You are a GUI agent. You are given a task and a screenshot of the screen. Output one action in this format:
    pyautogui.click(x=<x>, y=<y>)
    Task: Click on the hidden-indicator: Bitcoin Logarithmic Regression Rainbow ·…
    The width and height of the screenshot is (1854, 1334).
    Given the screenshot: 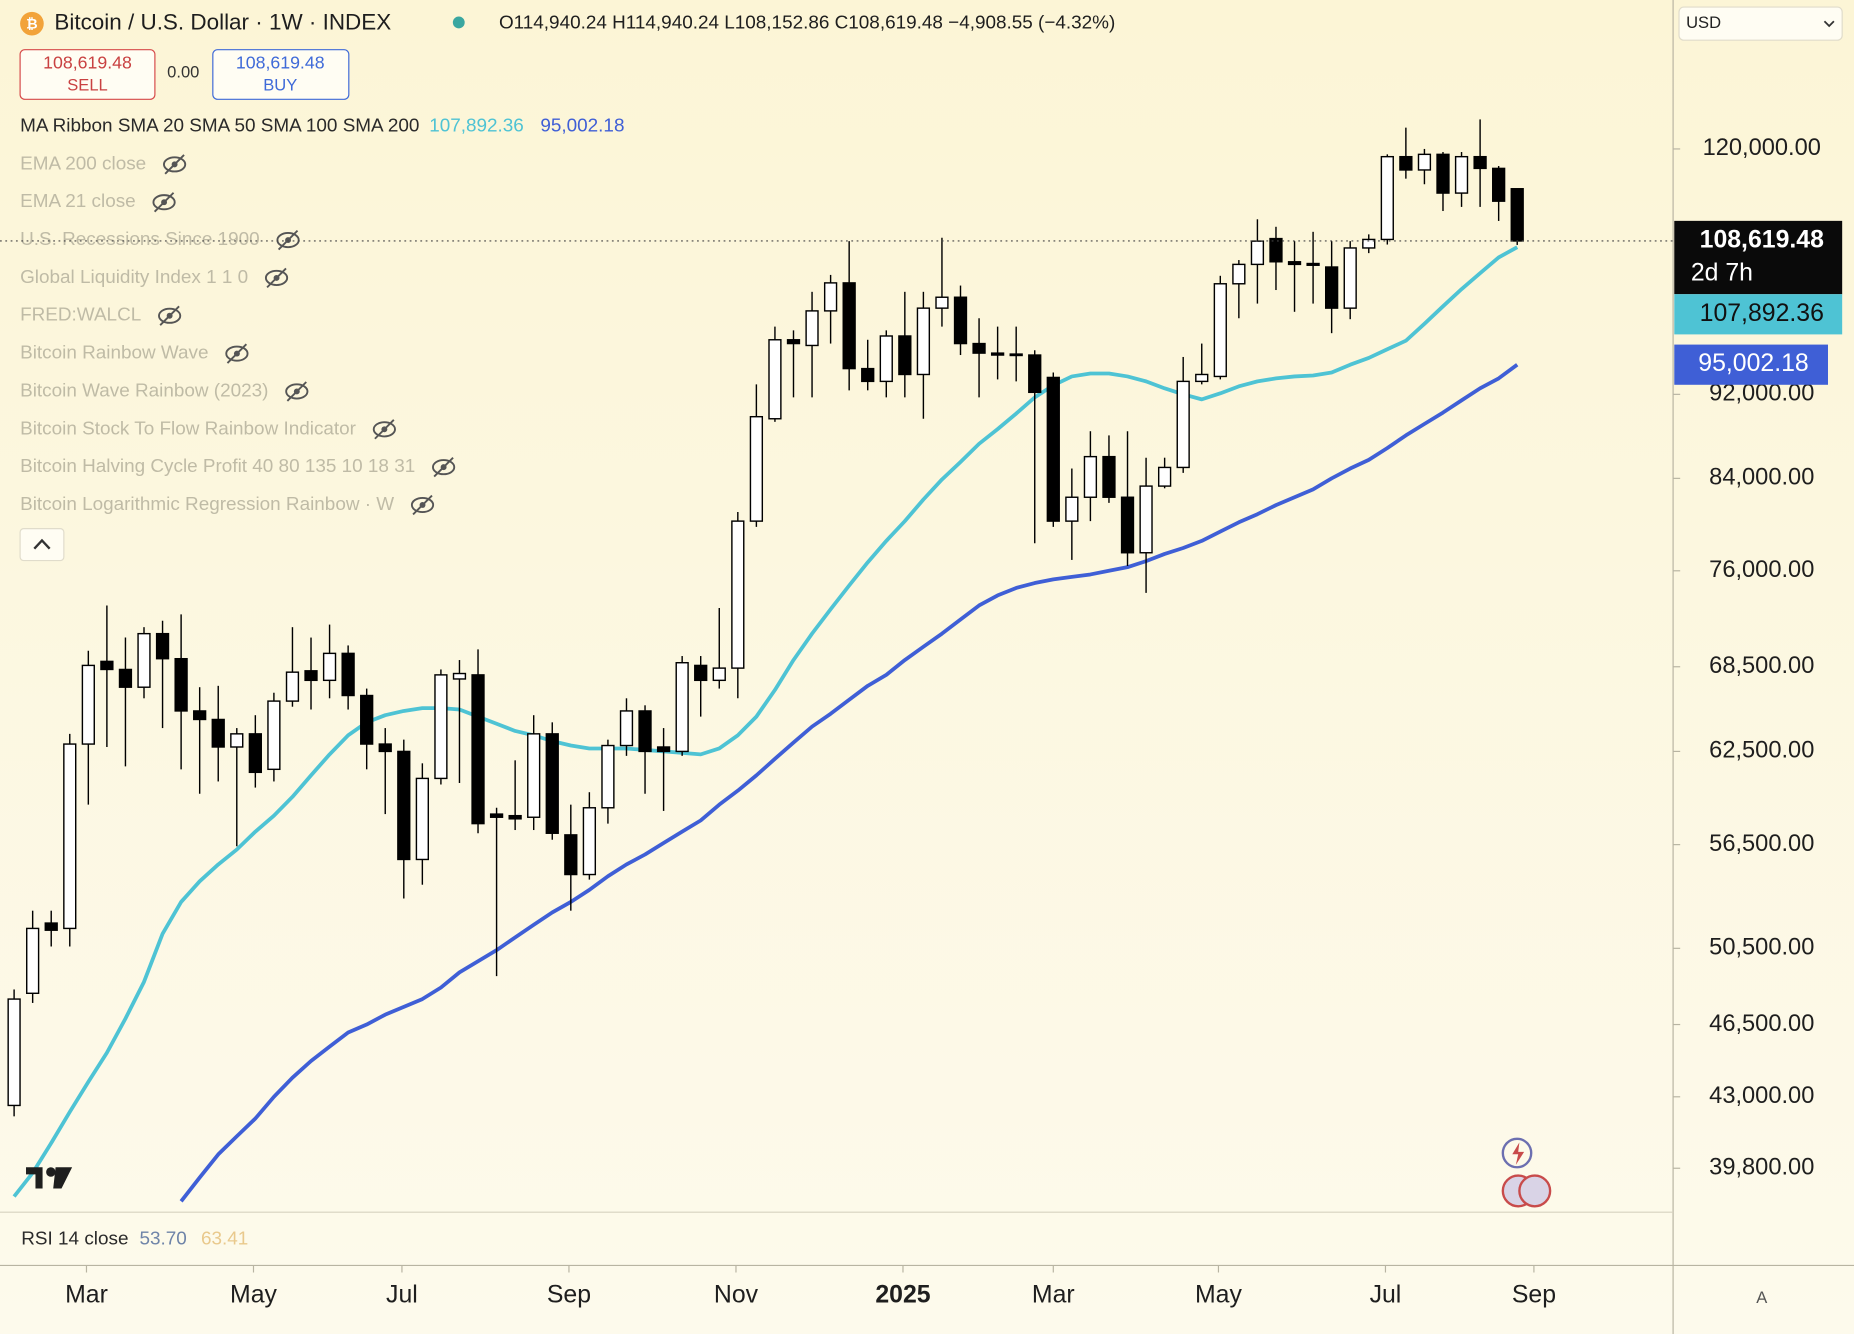 What is the action you would take?
    pyautogui.click(x=207, y=504)
    